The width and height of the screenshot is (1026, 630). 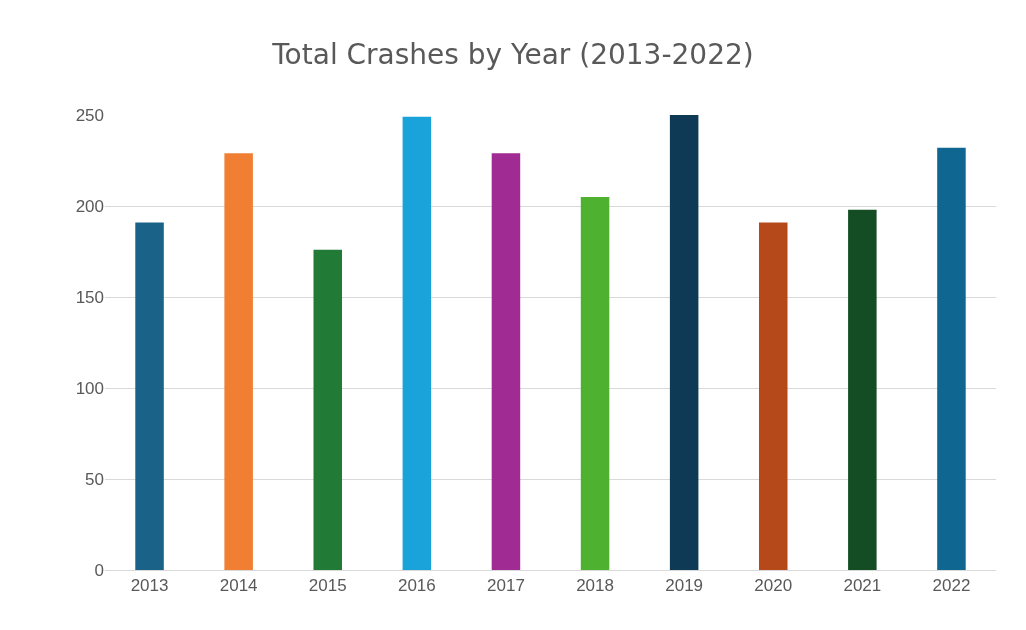 What do you see at coordinates (89, 206) in the screenshot?
I see `y-tick-label: 200` at bounding box center [89, 206].